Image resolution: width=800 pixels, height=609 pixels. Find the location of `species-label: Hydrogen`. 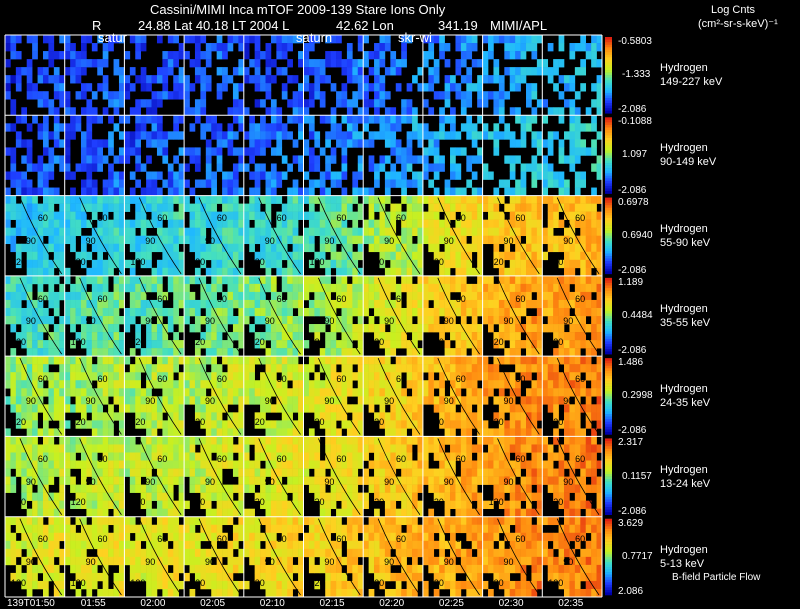

species-label: Hydrogen is located at coordinates (684, 148).